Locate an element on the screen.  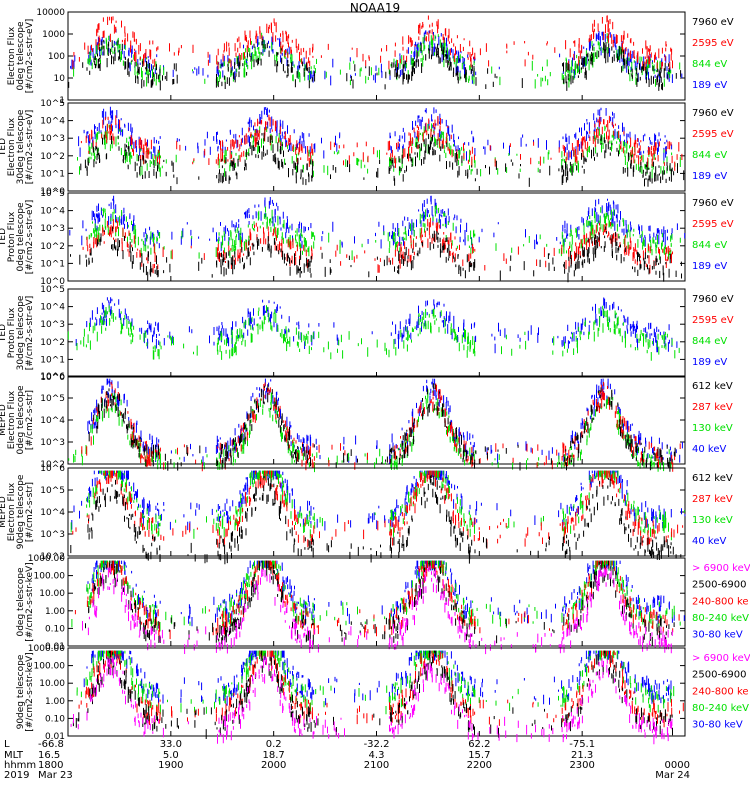
x-row-label: L is located at coordinates (7, 744).